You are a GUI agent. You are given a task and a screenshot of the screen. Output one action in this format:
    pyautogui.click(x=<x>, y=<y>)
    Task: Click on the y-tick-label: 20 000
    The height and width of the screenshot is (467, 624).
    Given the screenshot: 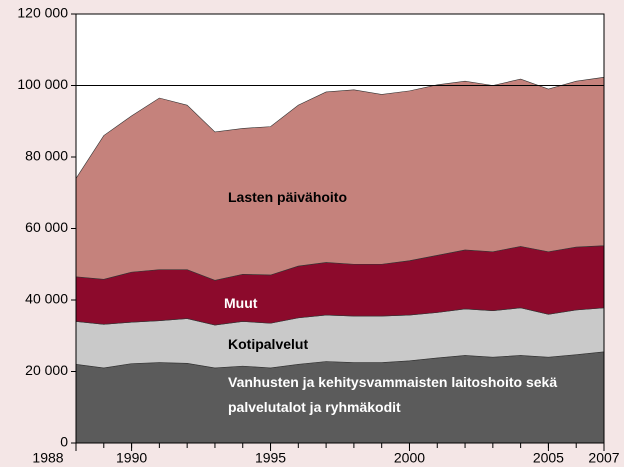 What is the action you would take?
    pyautogui.click(x=46, y=370)
    